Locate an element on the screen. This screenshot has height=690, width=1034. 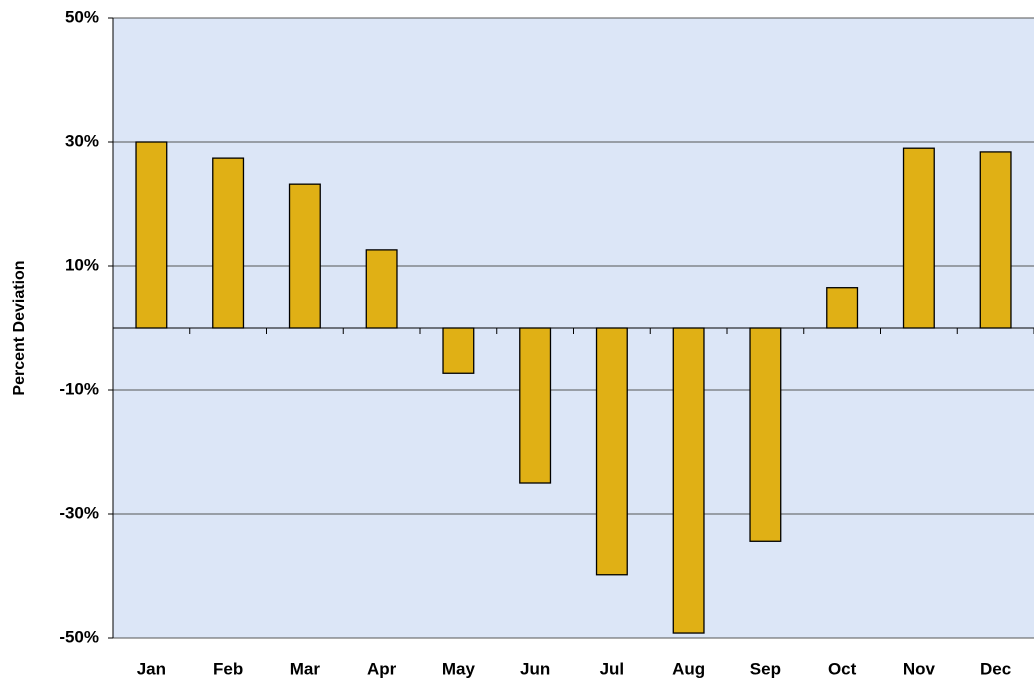
y-tick-label: 50% is located at coordinates (82, 16).